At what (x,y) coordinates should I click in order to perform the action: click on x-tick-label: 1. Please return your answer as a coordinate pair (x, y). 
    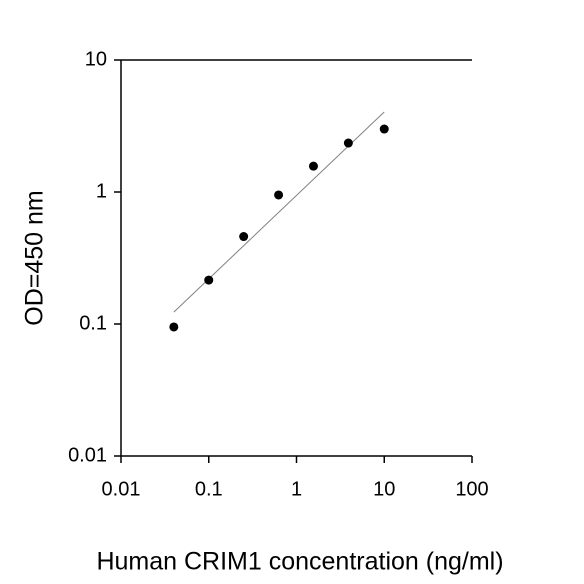
    Looking at the image, I should click on (296, 489).